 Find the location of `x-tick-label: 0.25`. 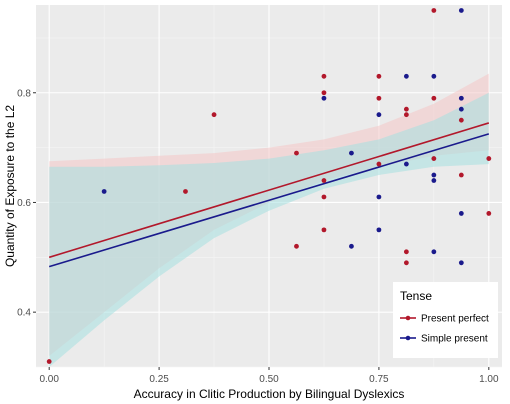

x-tick-label: 0.25 is located at coordinates (159, 379).